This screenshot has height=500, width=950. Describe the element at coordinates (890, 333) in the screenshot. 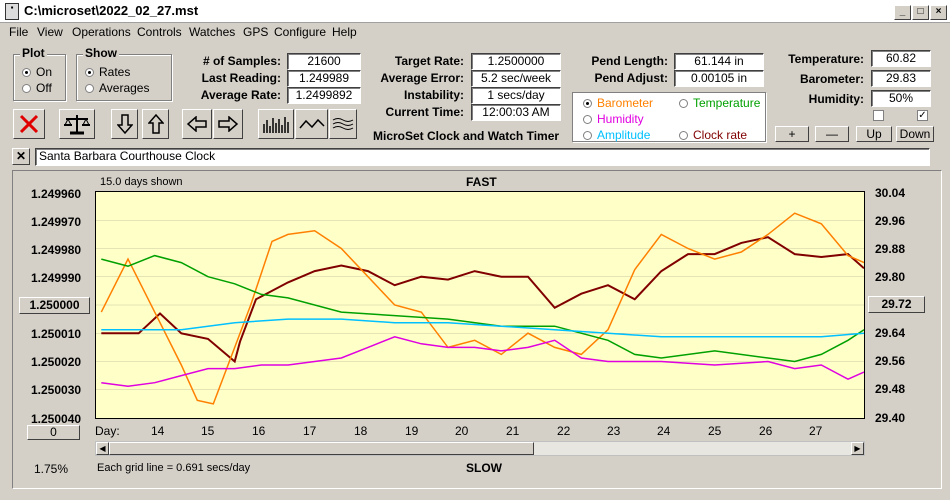

I see `right-tick-5: 29.64` at that location.